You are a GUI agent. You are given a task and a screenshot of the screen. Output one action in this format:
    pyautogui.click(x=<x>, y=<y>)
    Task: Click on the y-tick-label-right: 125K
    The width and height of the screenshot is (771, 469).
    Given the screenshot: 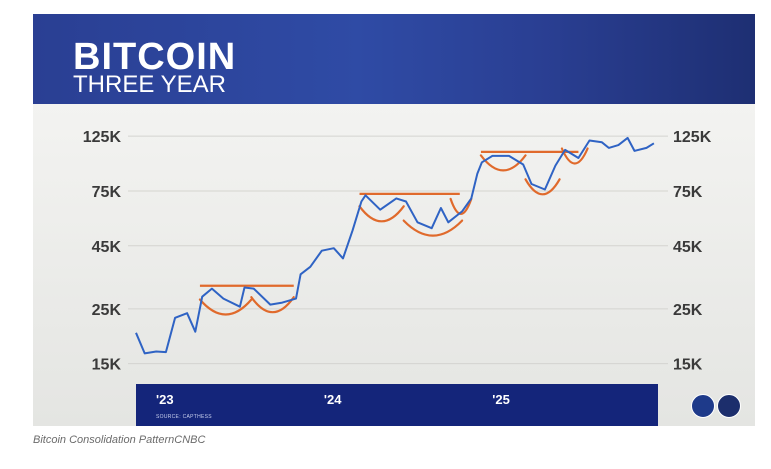 What is the action you would take?
    pyautogui.click(x=692, y=137)
    